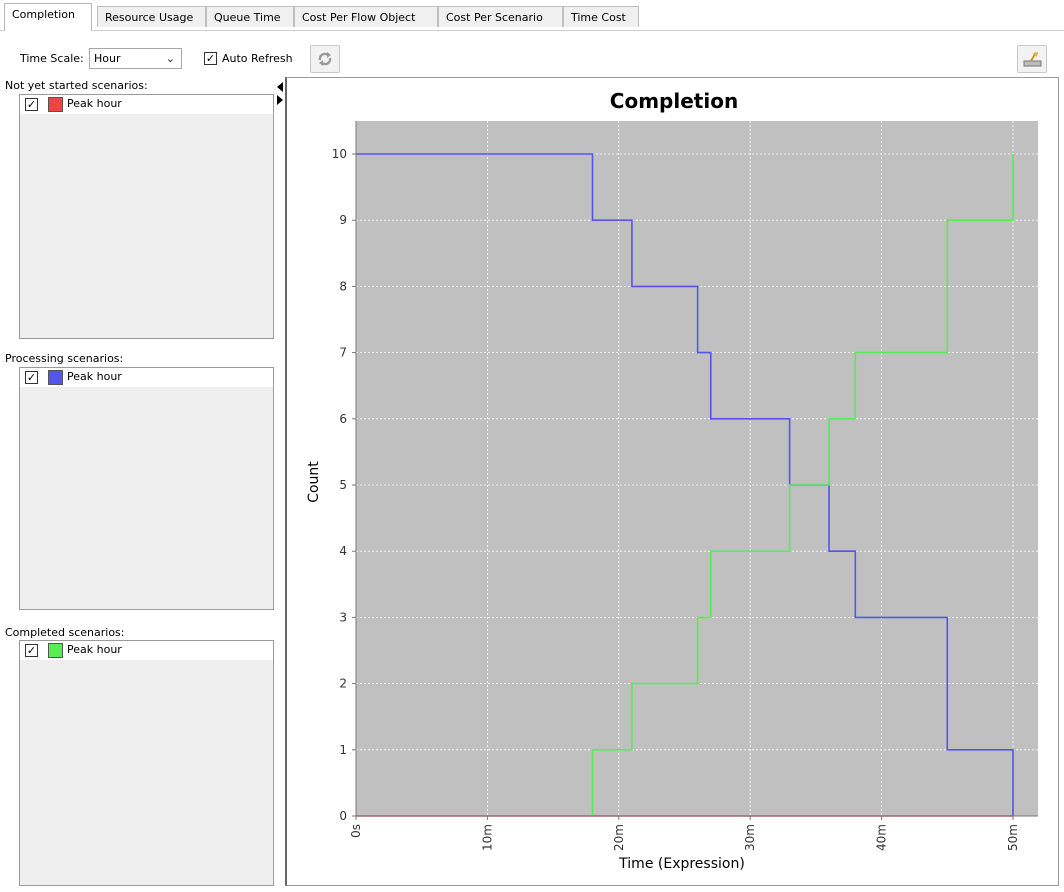 This screenshot has width=1064, height=892. I want to click on time-scale-label: Time Scale:, so click(52, 58).